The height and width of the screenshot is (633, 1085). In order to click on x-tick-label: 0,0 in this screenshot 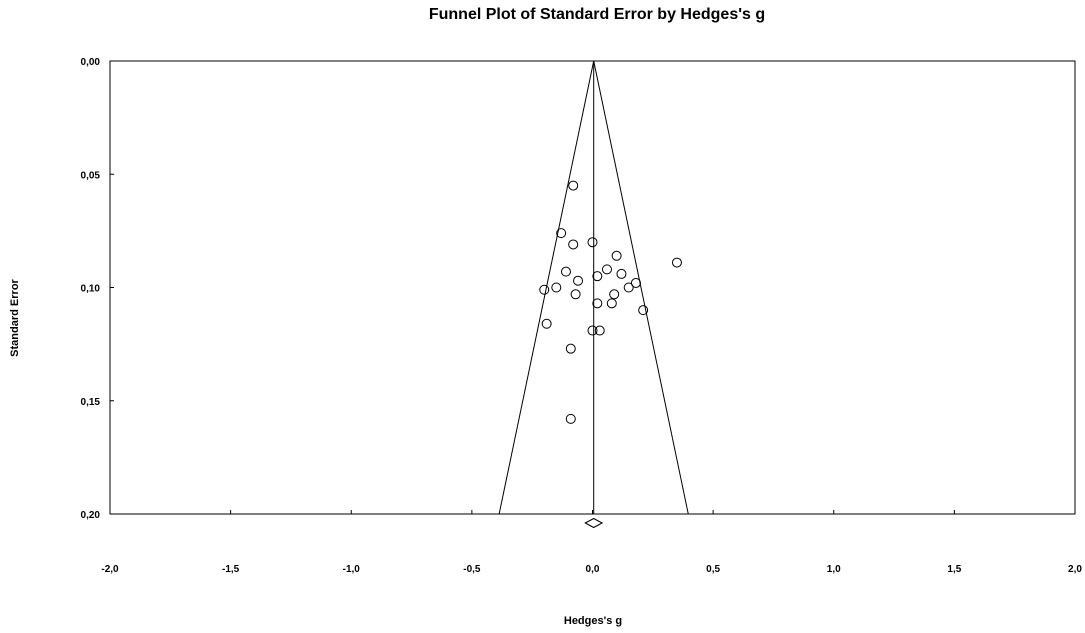, I will do `click(593, 569)`.